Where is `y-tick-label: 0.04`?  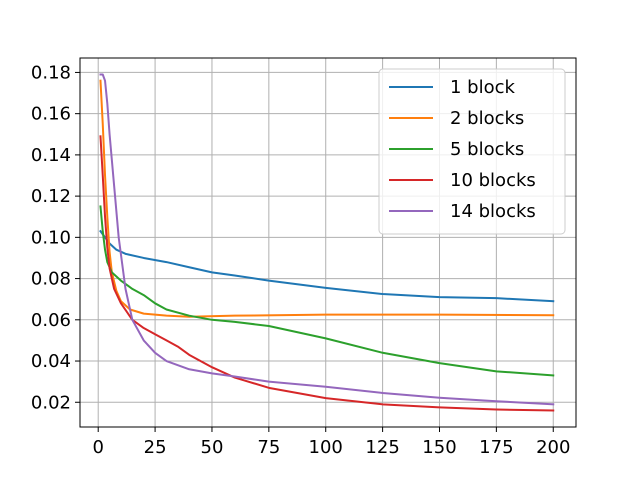 y-tick-label: 0.04 is located at coordinates (51, 361).